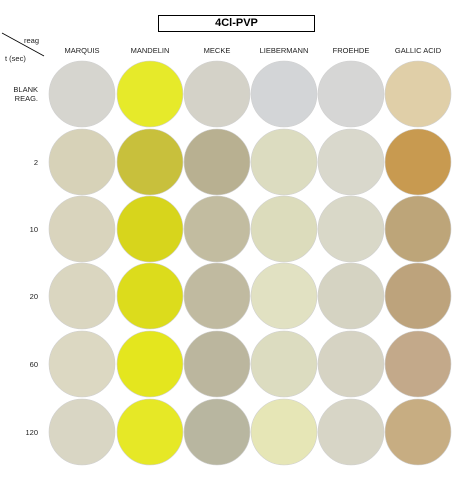 The width and height of the screenshot is (472, 487). I want to click on reagent-label: reag, so click(32, 40).